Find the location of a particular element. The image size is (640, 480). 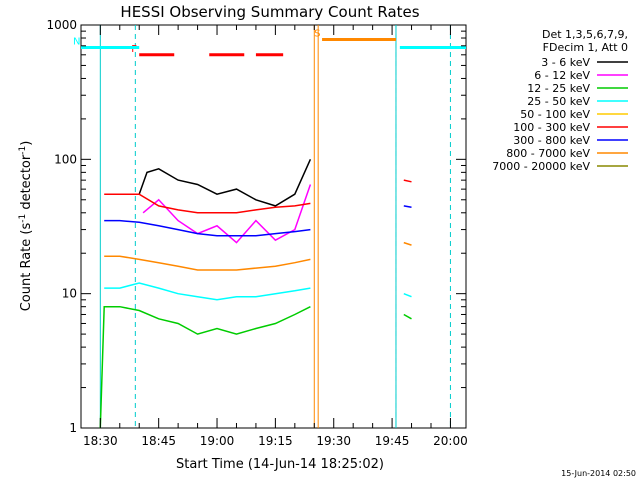

legend-label: 25 - 50 keV is located at coordinates (558, 101).